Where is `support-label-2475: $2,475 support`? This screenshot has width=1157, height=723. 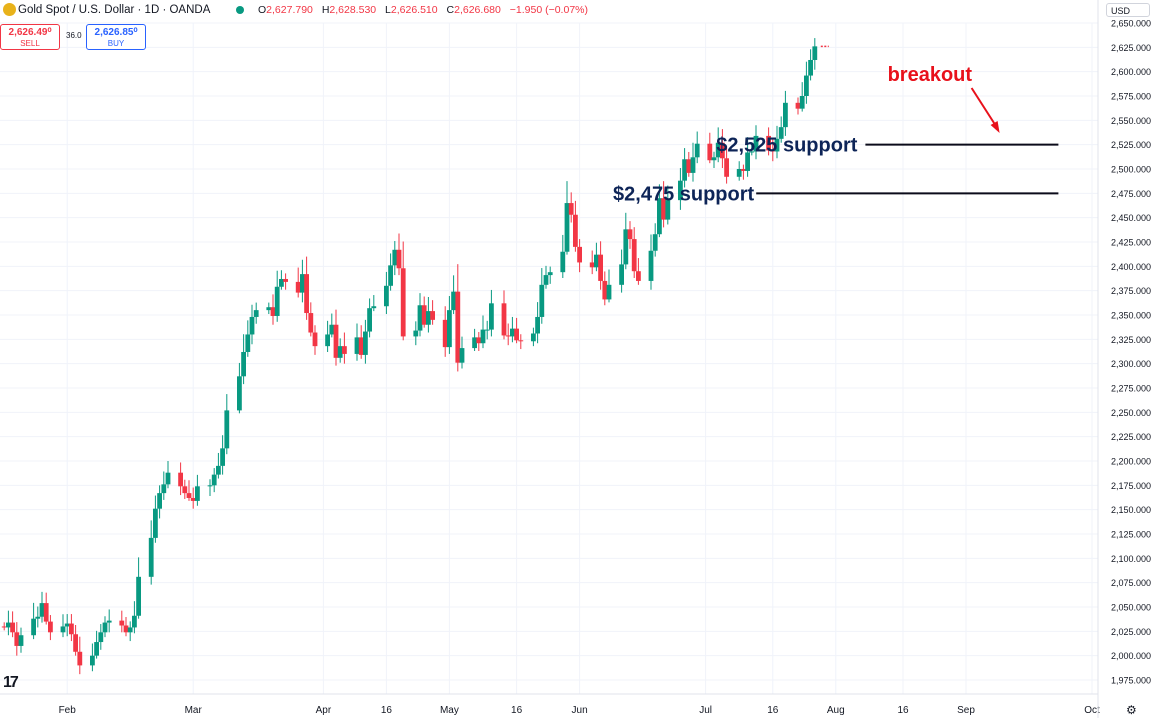
support-label-2475: $2,475 support is located at coordinates (684, 194).